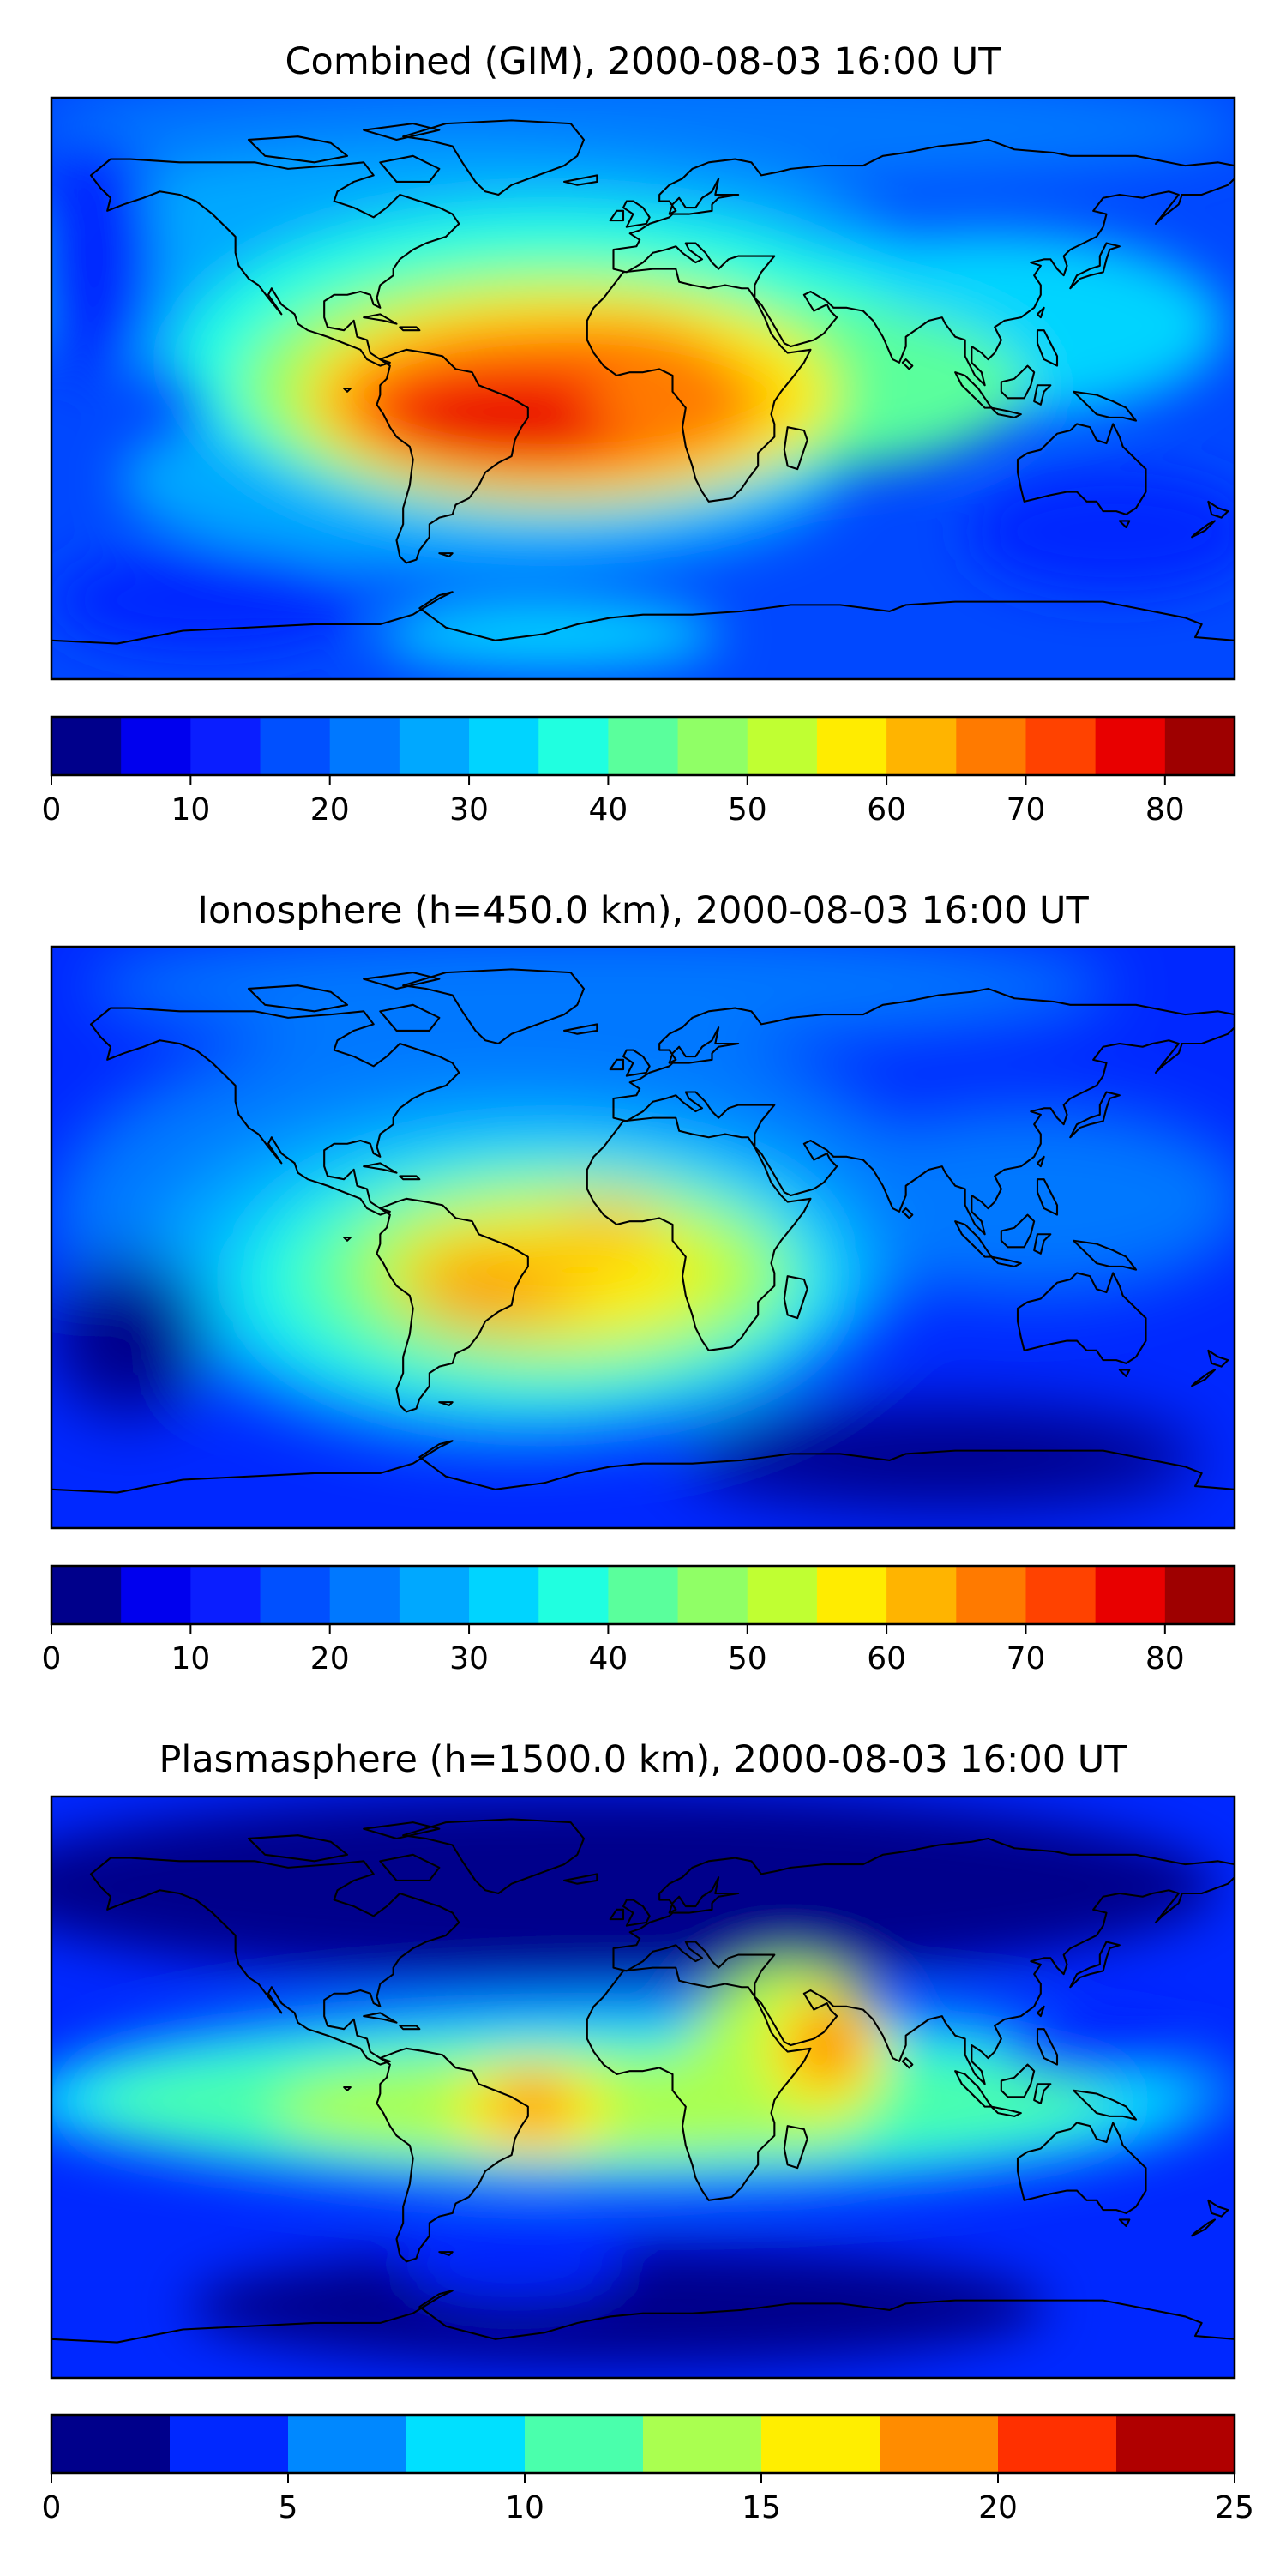 This screenshot has height=2576, width=1286. I want to click on colorbar: 0 5 10 15 20 25, so click(648, 2469).